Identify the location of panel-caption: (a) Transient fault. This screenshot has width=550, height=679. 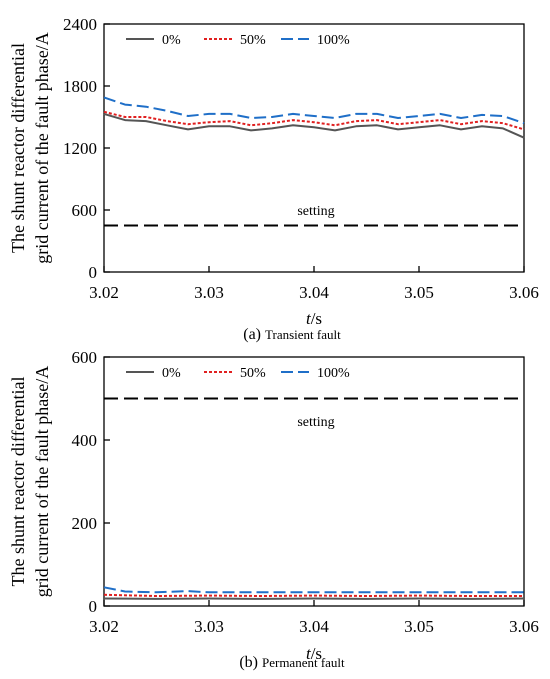
(292, 334).